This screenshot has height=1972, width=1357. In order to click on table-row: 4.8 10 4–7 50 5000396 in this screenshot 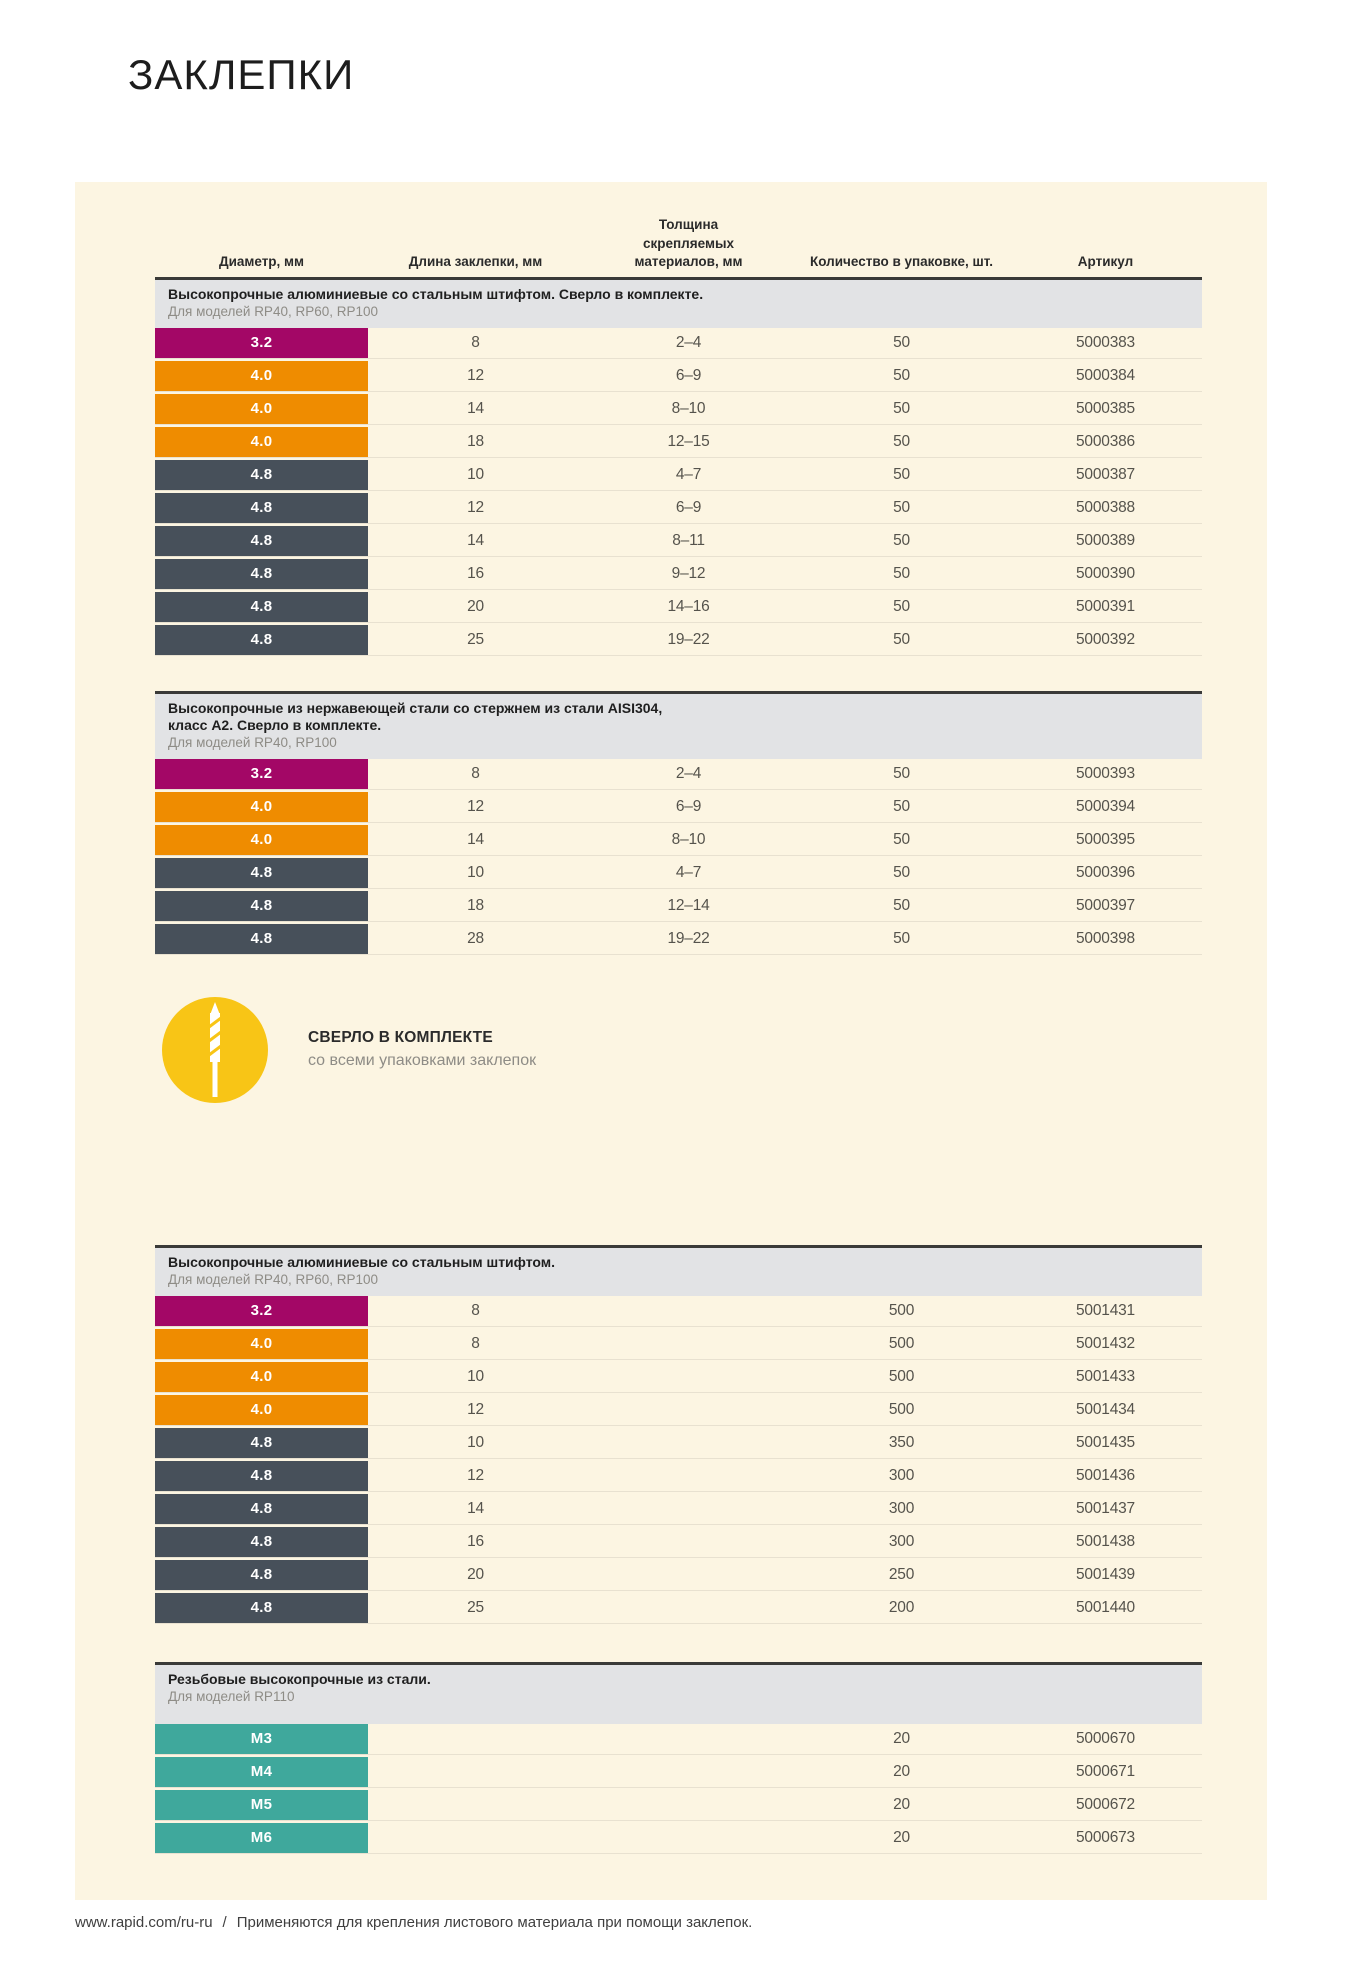, I will do `click(678, 873)`.